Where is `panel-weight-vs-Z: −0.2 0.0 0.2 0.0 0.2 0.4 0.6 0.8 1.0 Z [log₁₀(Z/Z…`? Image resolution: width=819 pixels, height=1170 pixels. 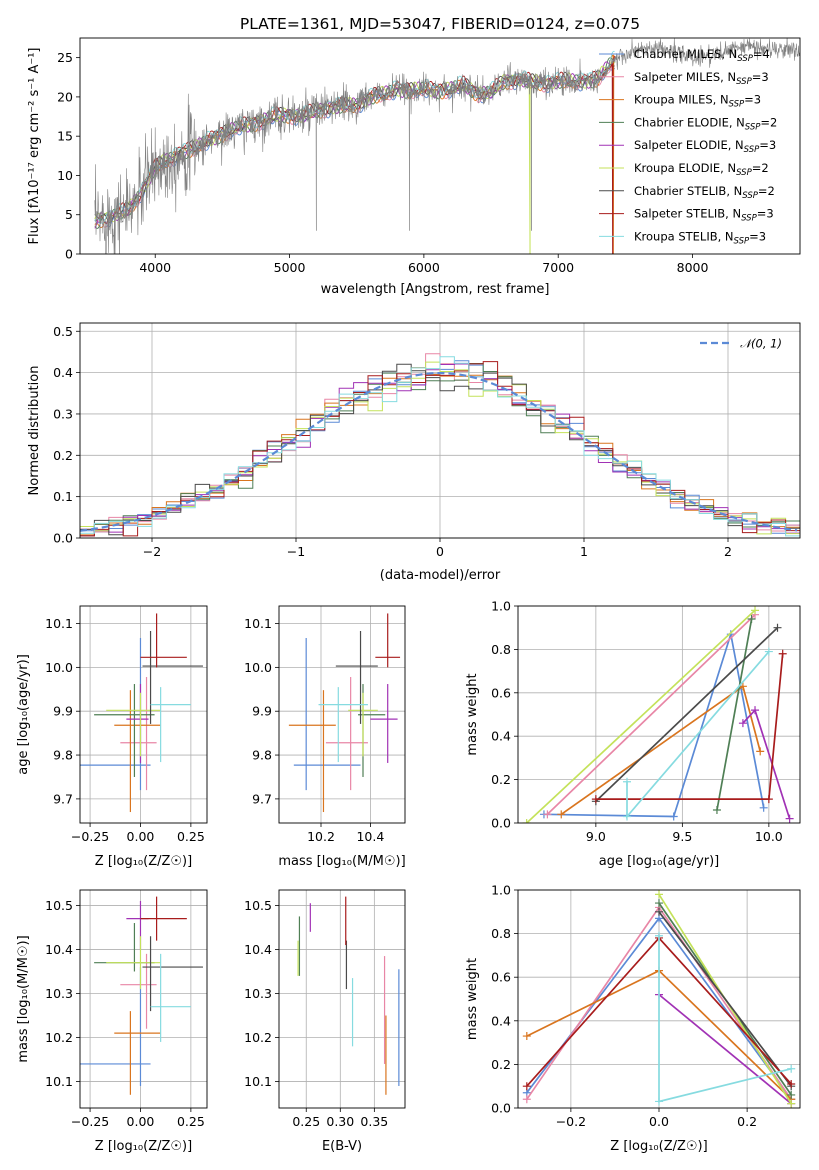 panel-weight-vs-Z: −0.2 0.0 0.2 0.0 0.2 0.4 0.6 0.8 1.0 Z [log₁₀(Z/Z… is located at coordinates (633, 1018).